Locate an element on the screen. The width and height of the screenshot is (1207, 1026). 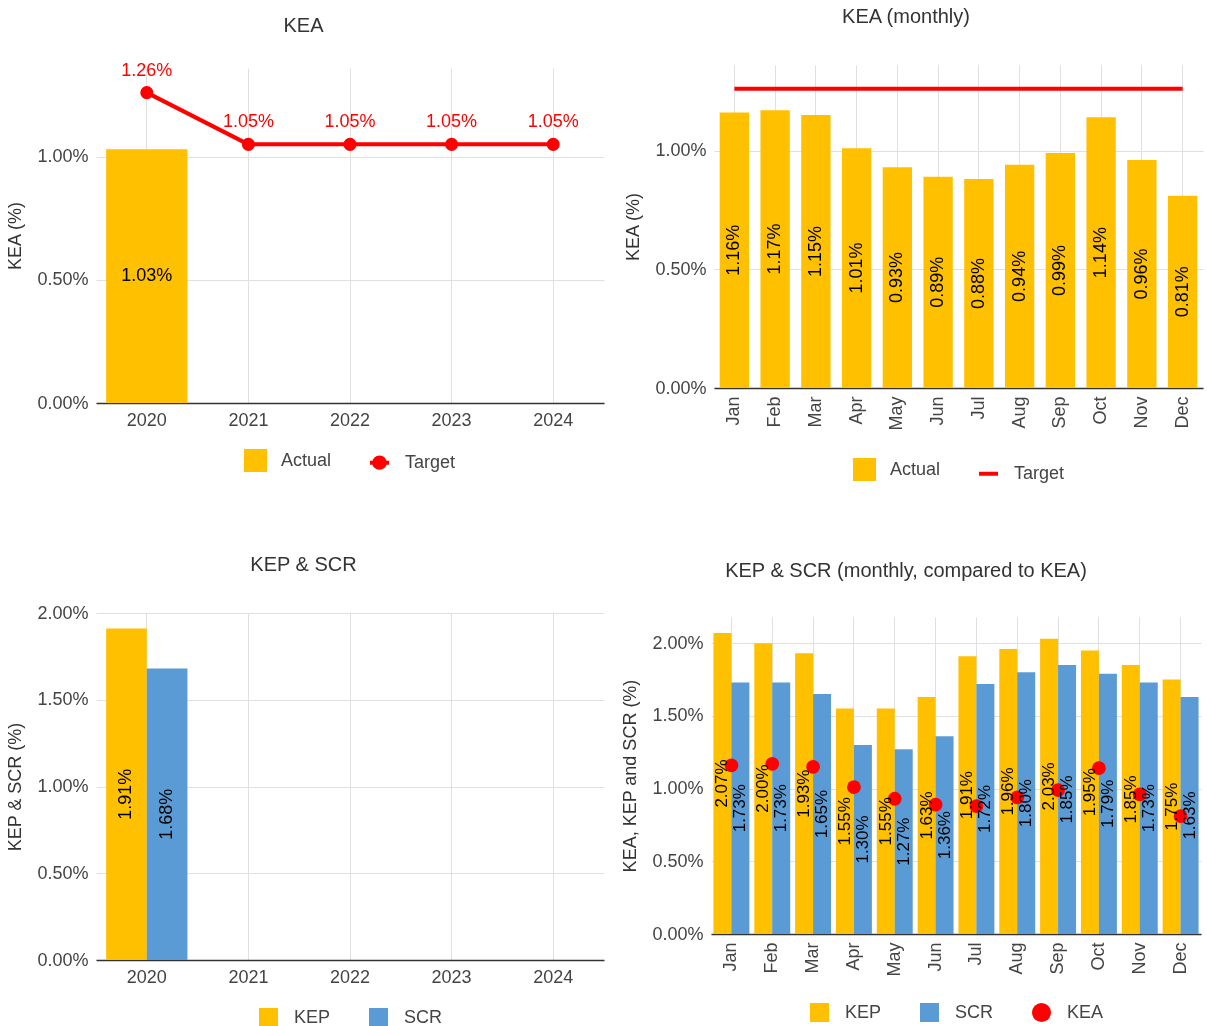
data-label: 1.93% is located at coordinates (804, 793).